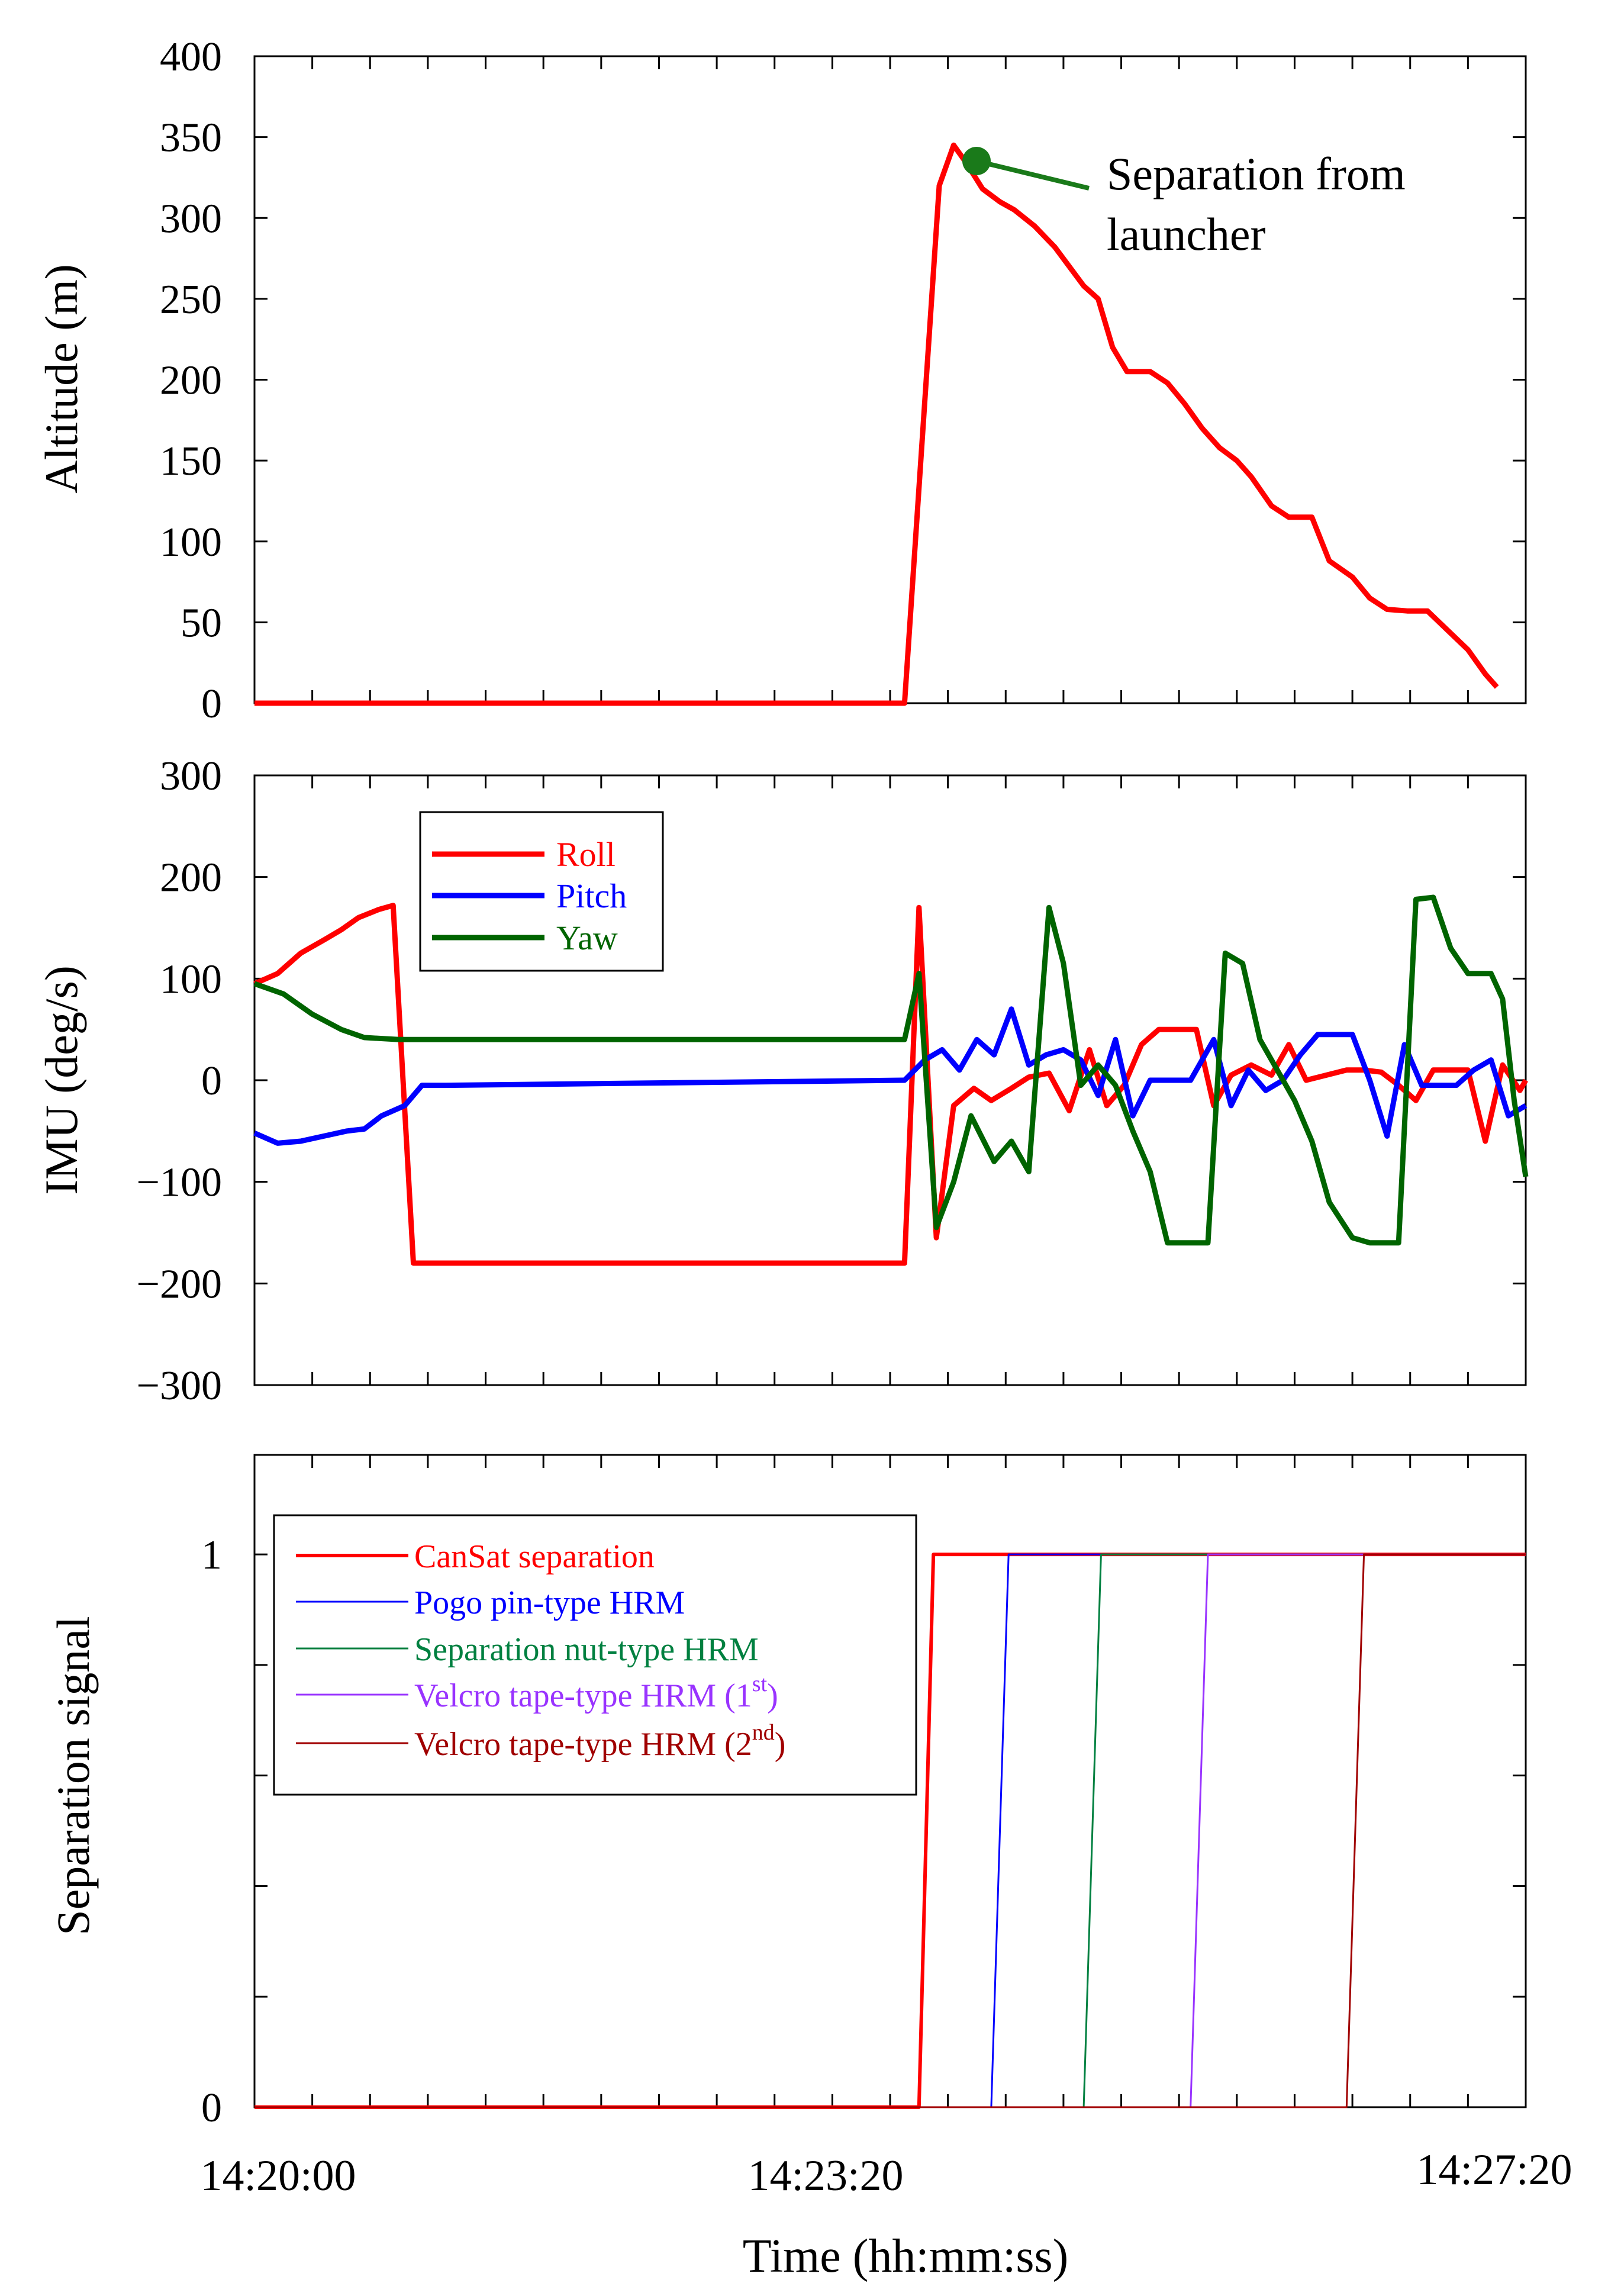 Image resolution: width=1608 pixels, height=2296 pixels. What do you see at coordinates (278, 2176) in the screenshot?
I see `x-tick-label-start: 14:20:00` at bounding box center [278, 2176].